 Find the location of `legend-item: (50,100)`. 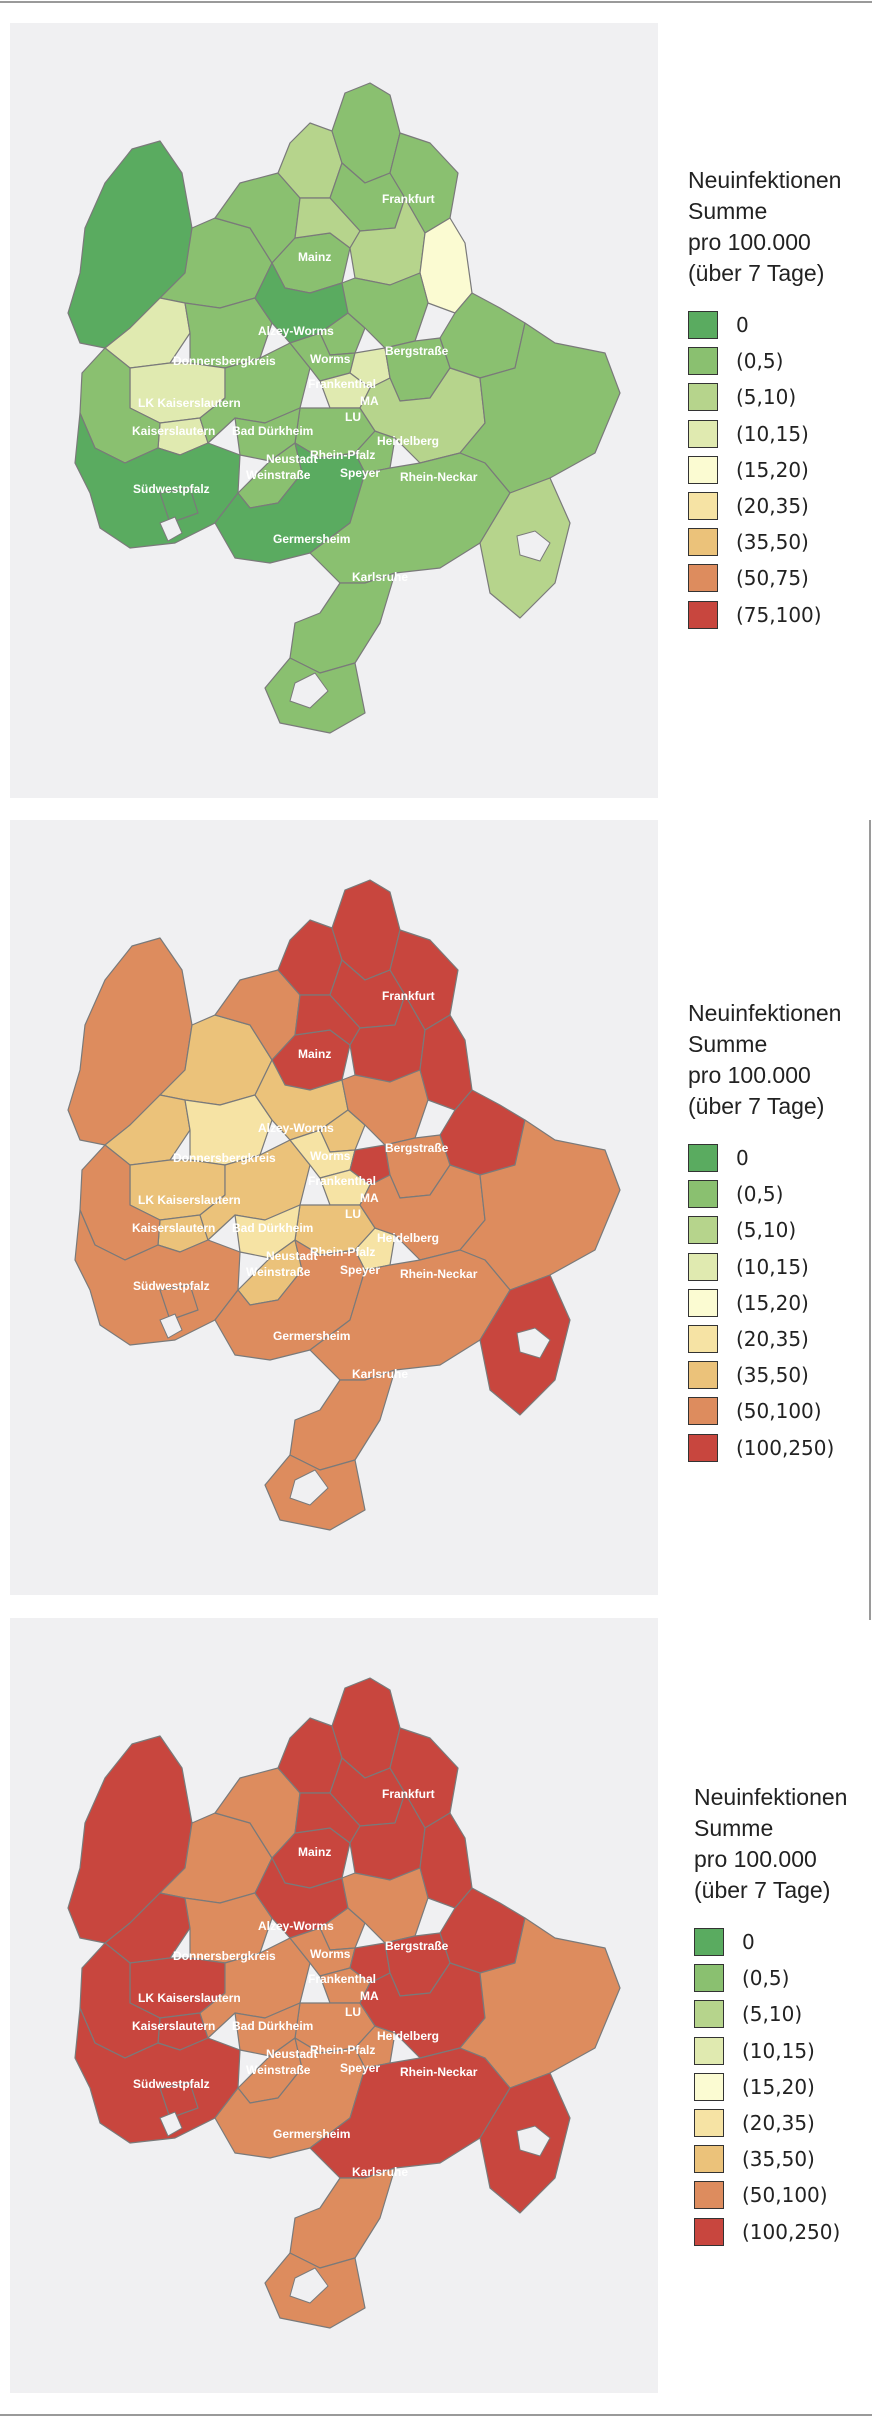

legend-item: (50,100) is located at coordinates (780, 1411).